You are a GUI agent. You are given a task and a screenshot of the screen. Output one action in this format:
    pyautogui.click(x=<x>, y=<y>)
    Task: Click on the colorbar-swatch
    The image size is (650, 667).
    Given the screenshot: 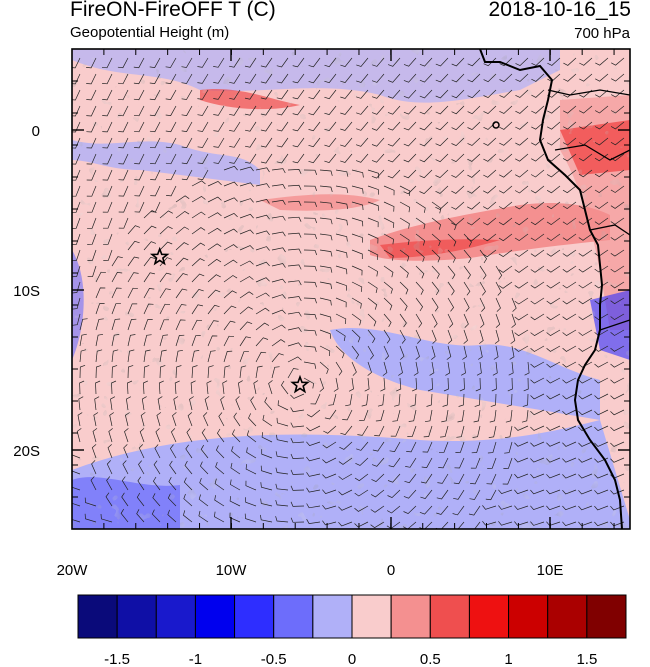 What is the action you would take?
    pyautogui.click(x=215, y=616)
    